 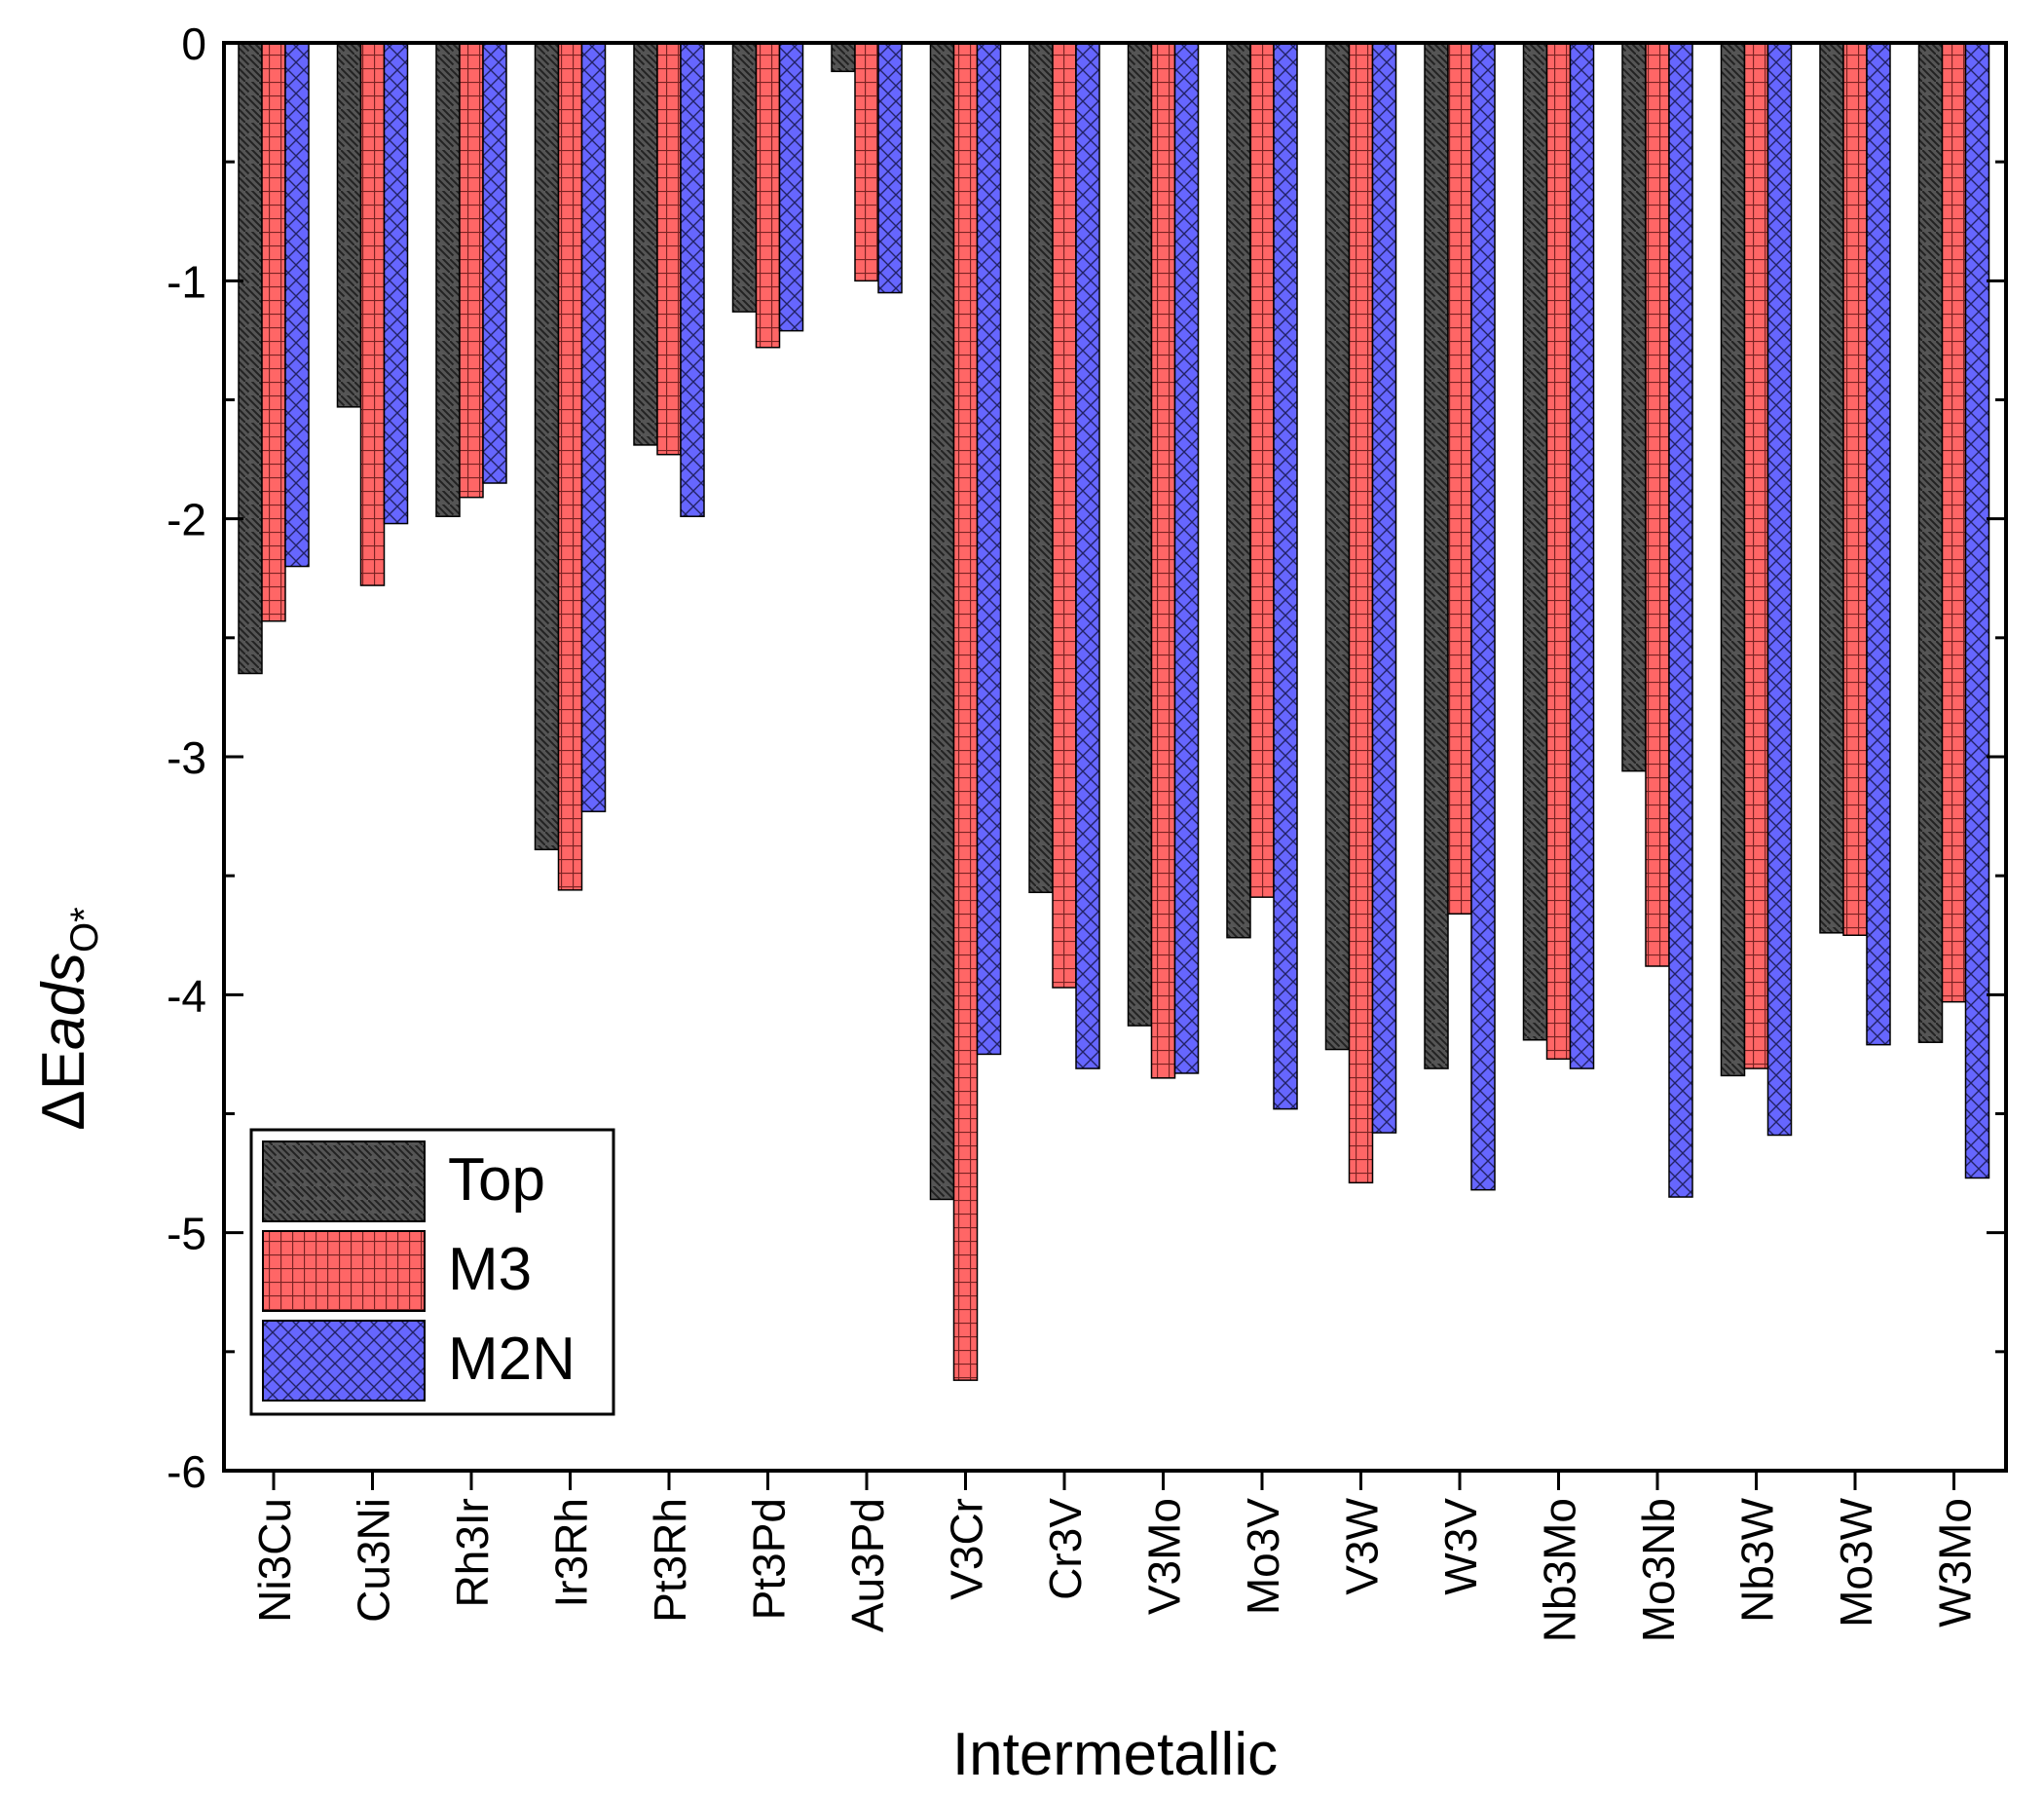 What do you see at coordinates (692, 279) in the screenshot?
I see `bar-m2n-pt3rh` at bounding box center [692, 279].